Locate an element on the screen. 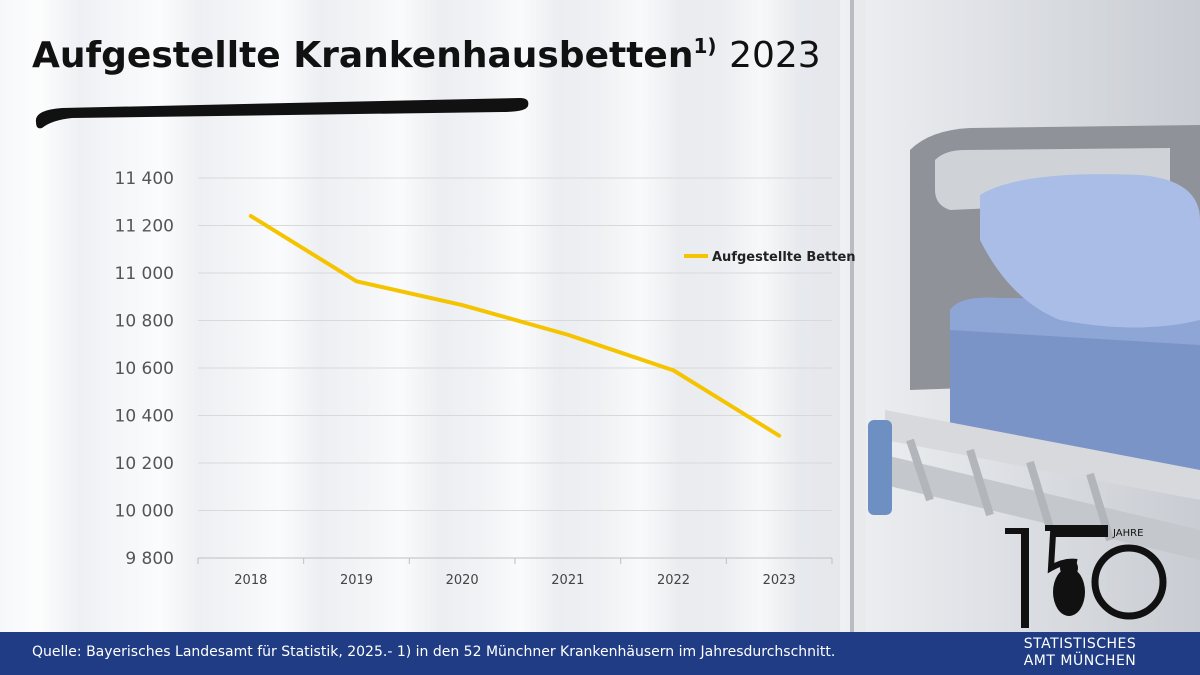  y-tick-label: 11 200 is located at coordinates (144, 227).